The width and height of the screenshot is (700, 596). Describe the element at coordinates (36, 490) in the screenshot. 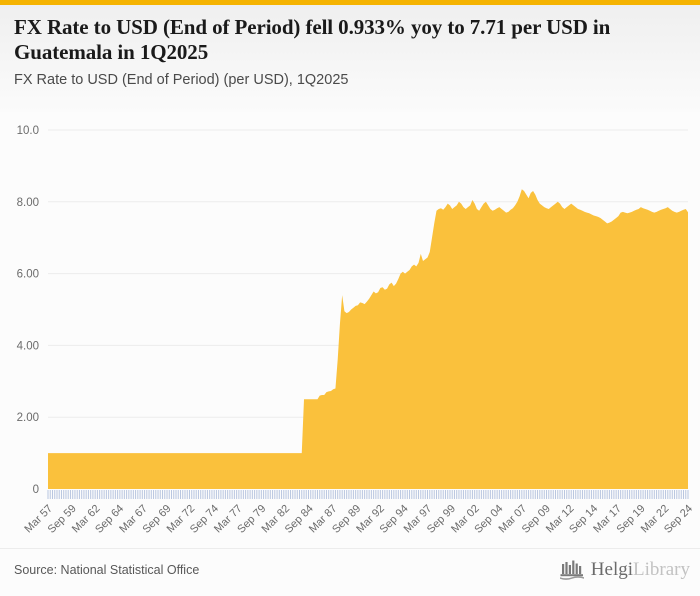

I see `y-axis-label: 0` at that location.